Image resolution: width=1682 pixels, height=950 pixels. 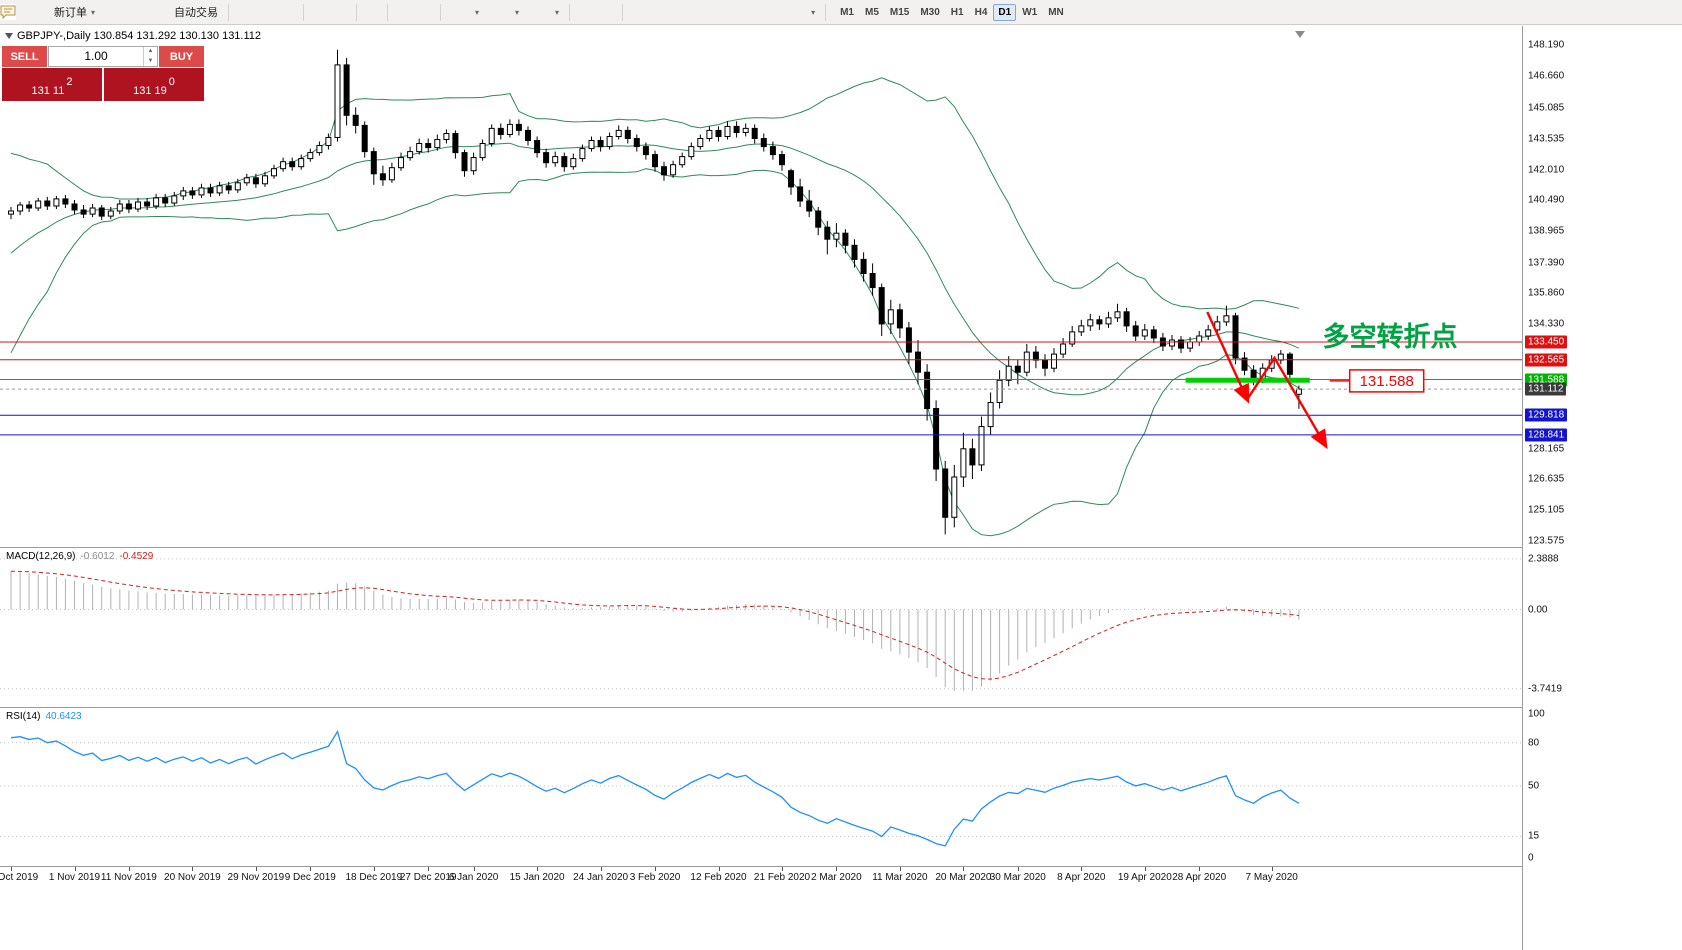 I want to click on zoom-in-icon, so click(x=164, y=12).